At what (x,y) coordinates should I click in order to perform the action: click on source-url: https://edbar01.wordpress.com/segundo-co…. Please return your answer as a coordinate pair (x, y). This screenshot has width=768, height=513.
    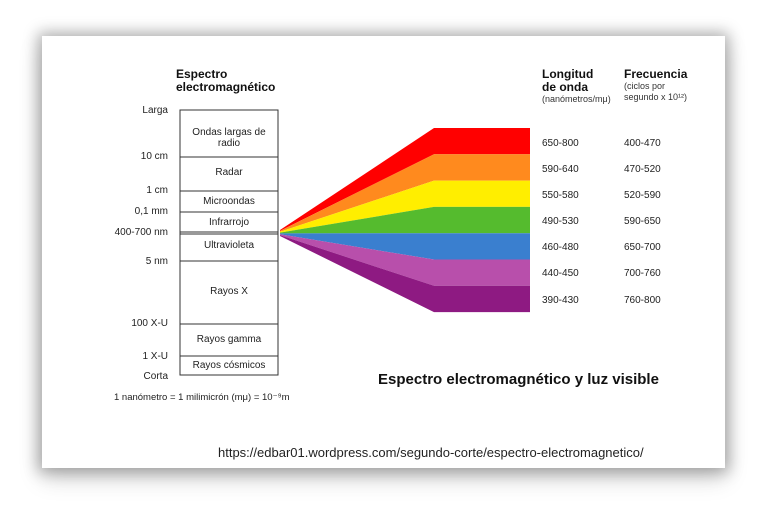
    Looking at the image, I should click on (431, 452).